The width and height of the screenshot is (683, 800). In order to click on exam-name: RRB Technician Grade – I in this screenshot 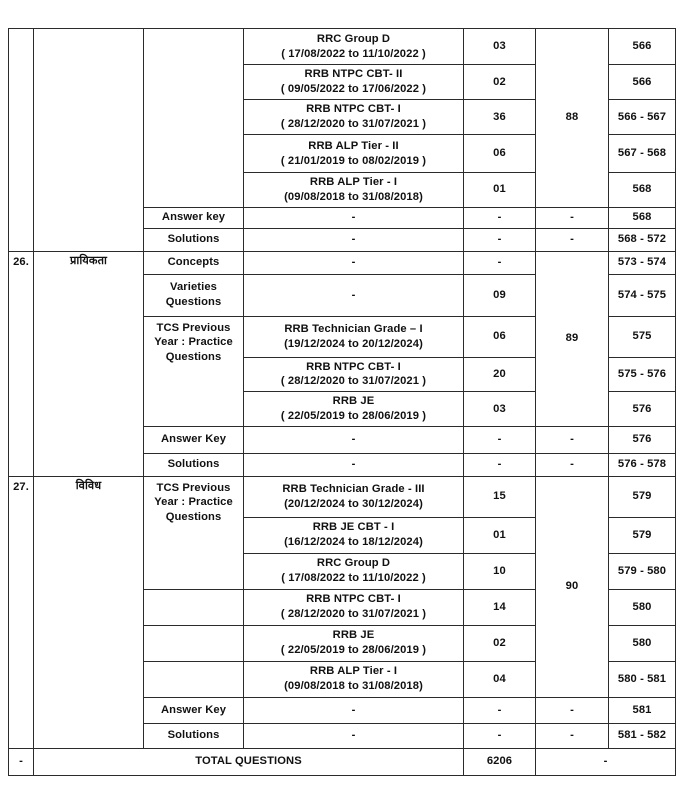, I will do `click(353, 328)`.